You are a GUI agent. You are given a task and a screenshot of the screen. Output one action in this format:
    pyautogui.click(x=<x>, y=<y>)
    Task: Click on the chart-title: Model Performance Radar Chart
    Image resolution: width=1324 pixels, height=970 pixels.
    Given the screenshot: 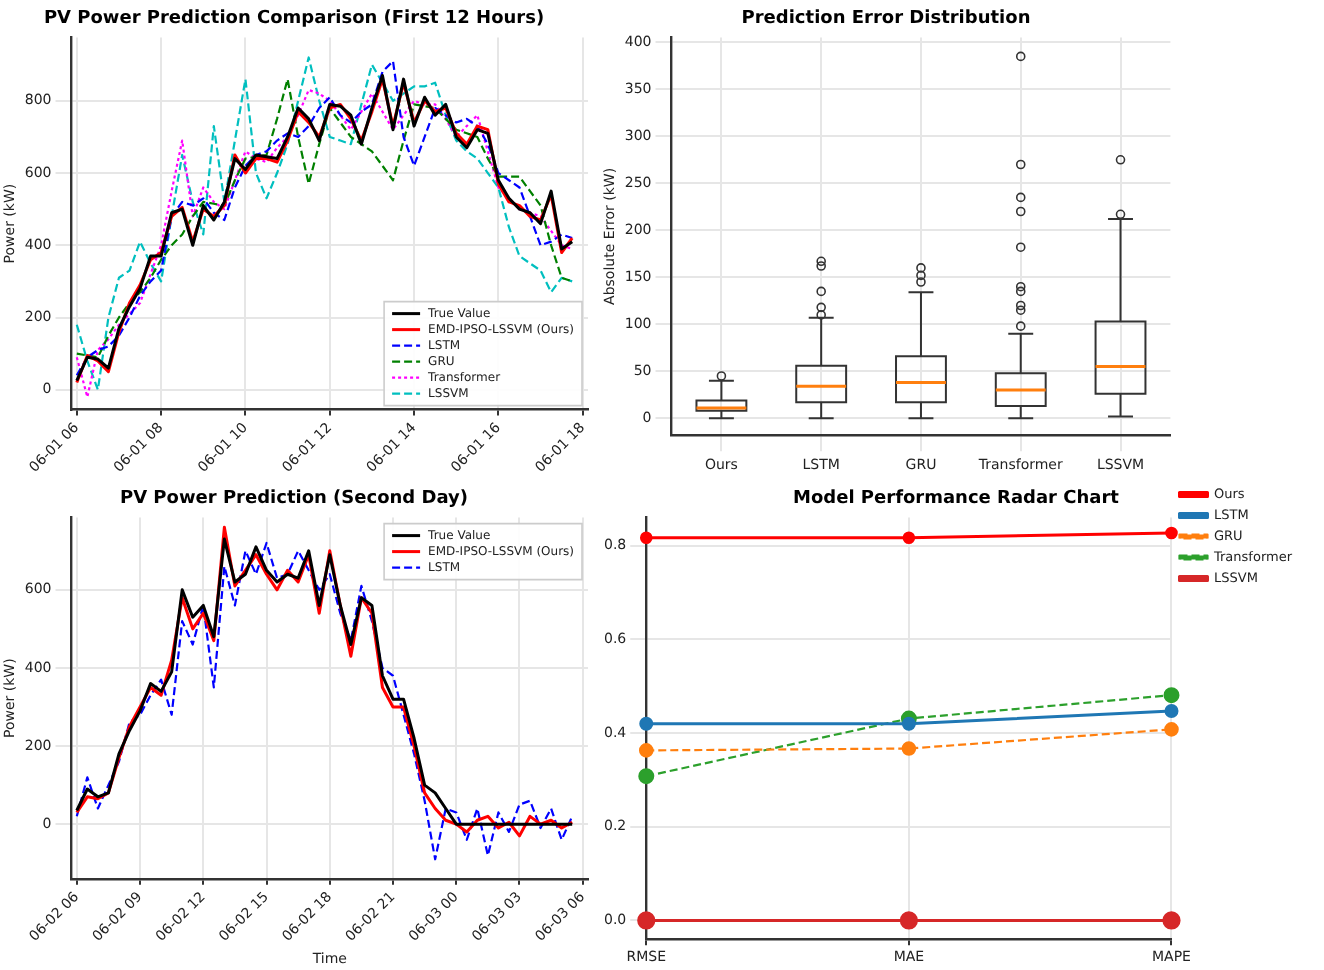 What is the action you would take?
    pyautogui.click(x=957, y=499)
    